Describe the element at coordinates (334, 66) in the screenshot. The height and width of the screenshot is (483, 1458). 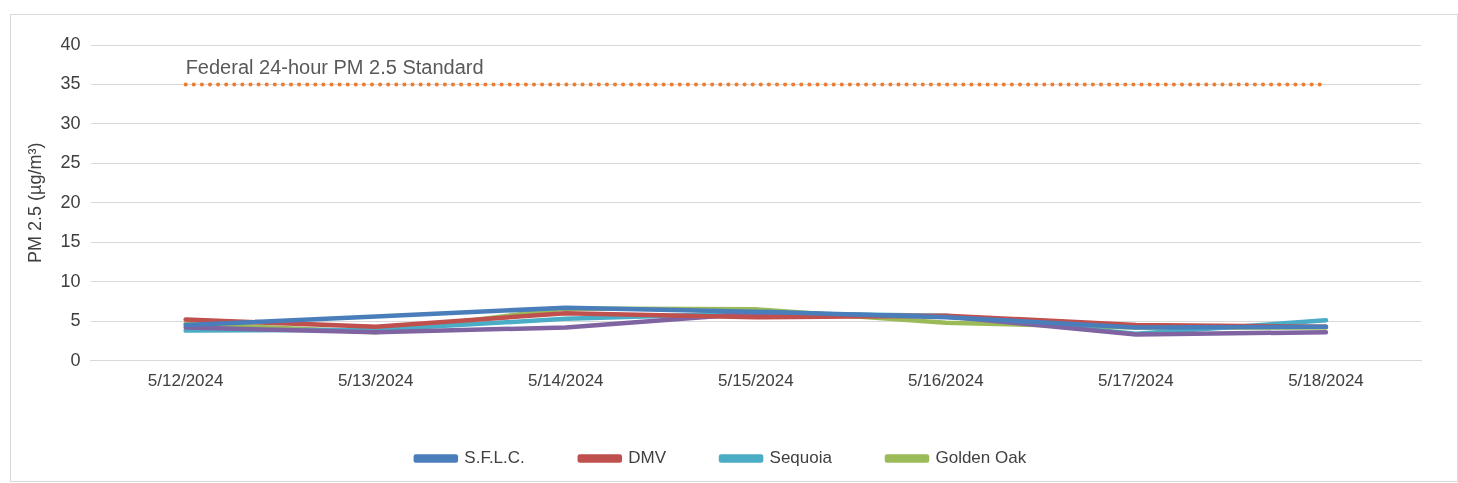
I see `ref-line-label: Federal 24-hour PM 2.5 Standard` at that location.